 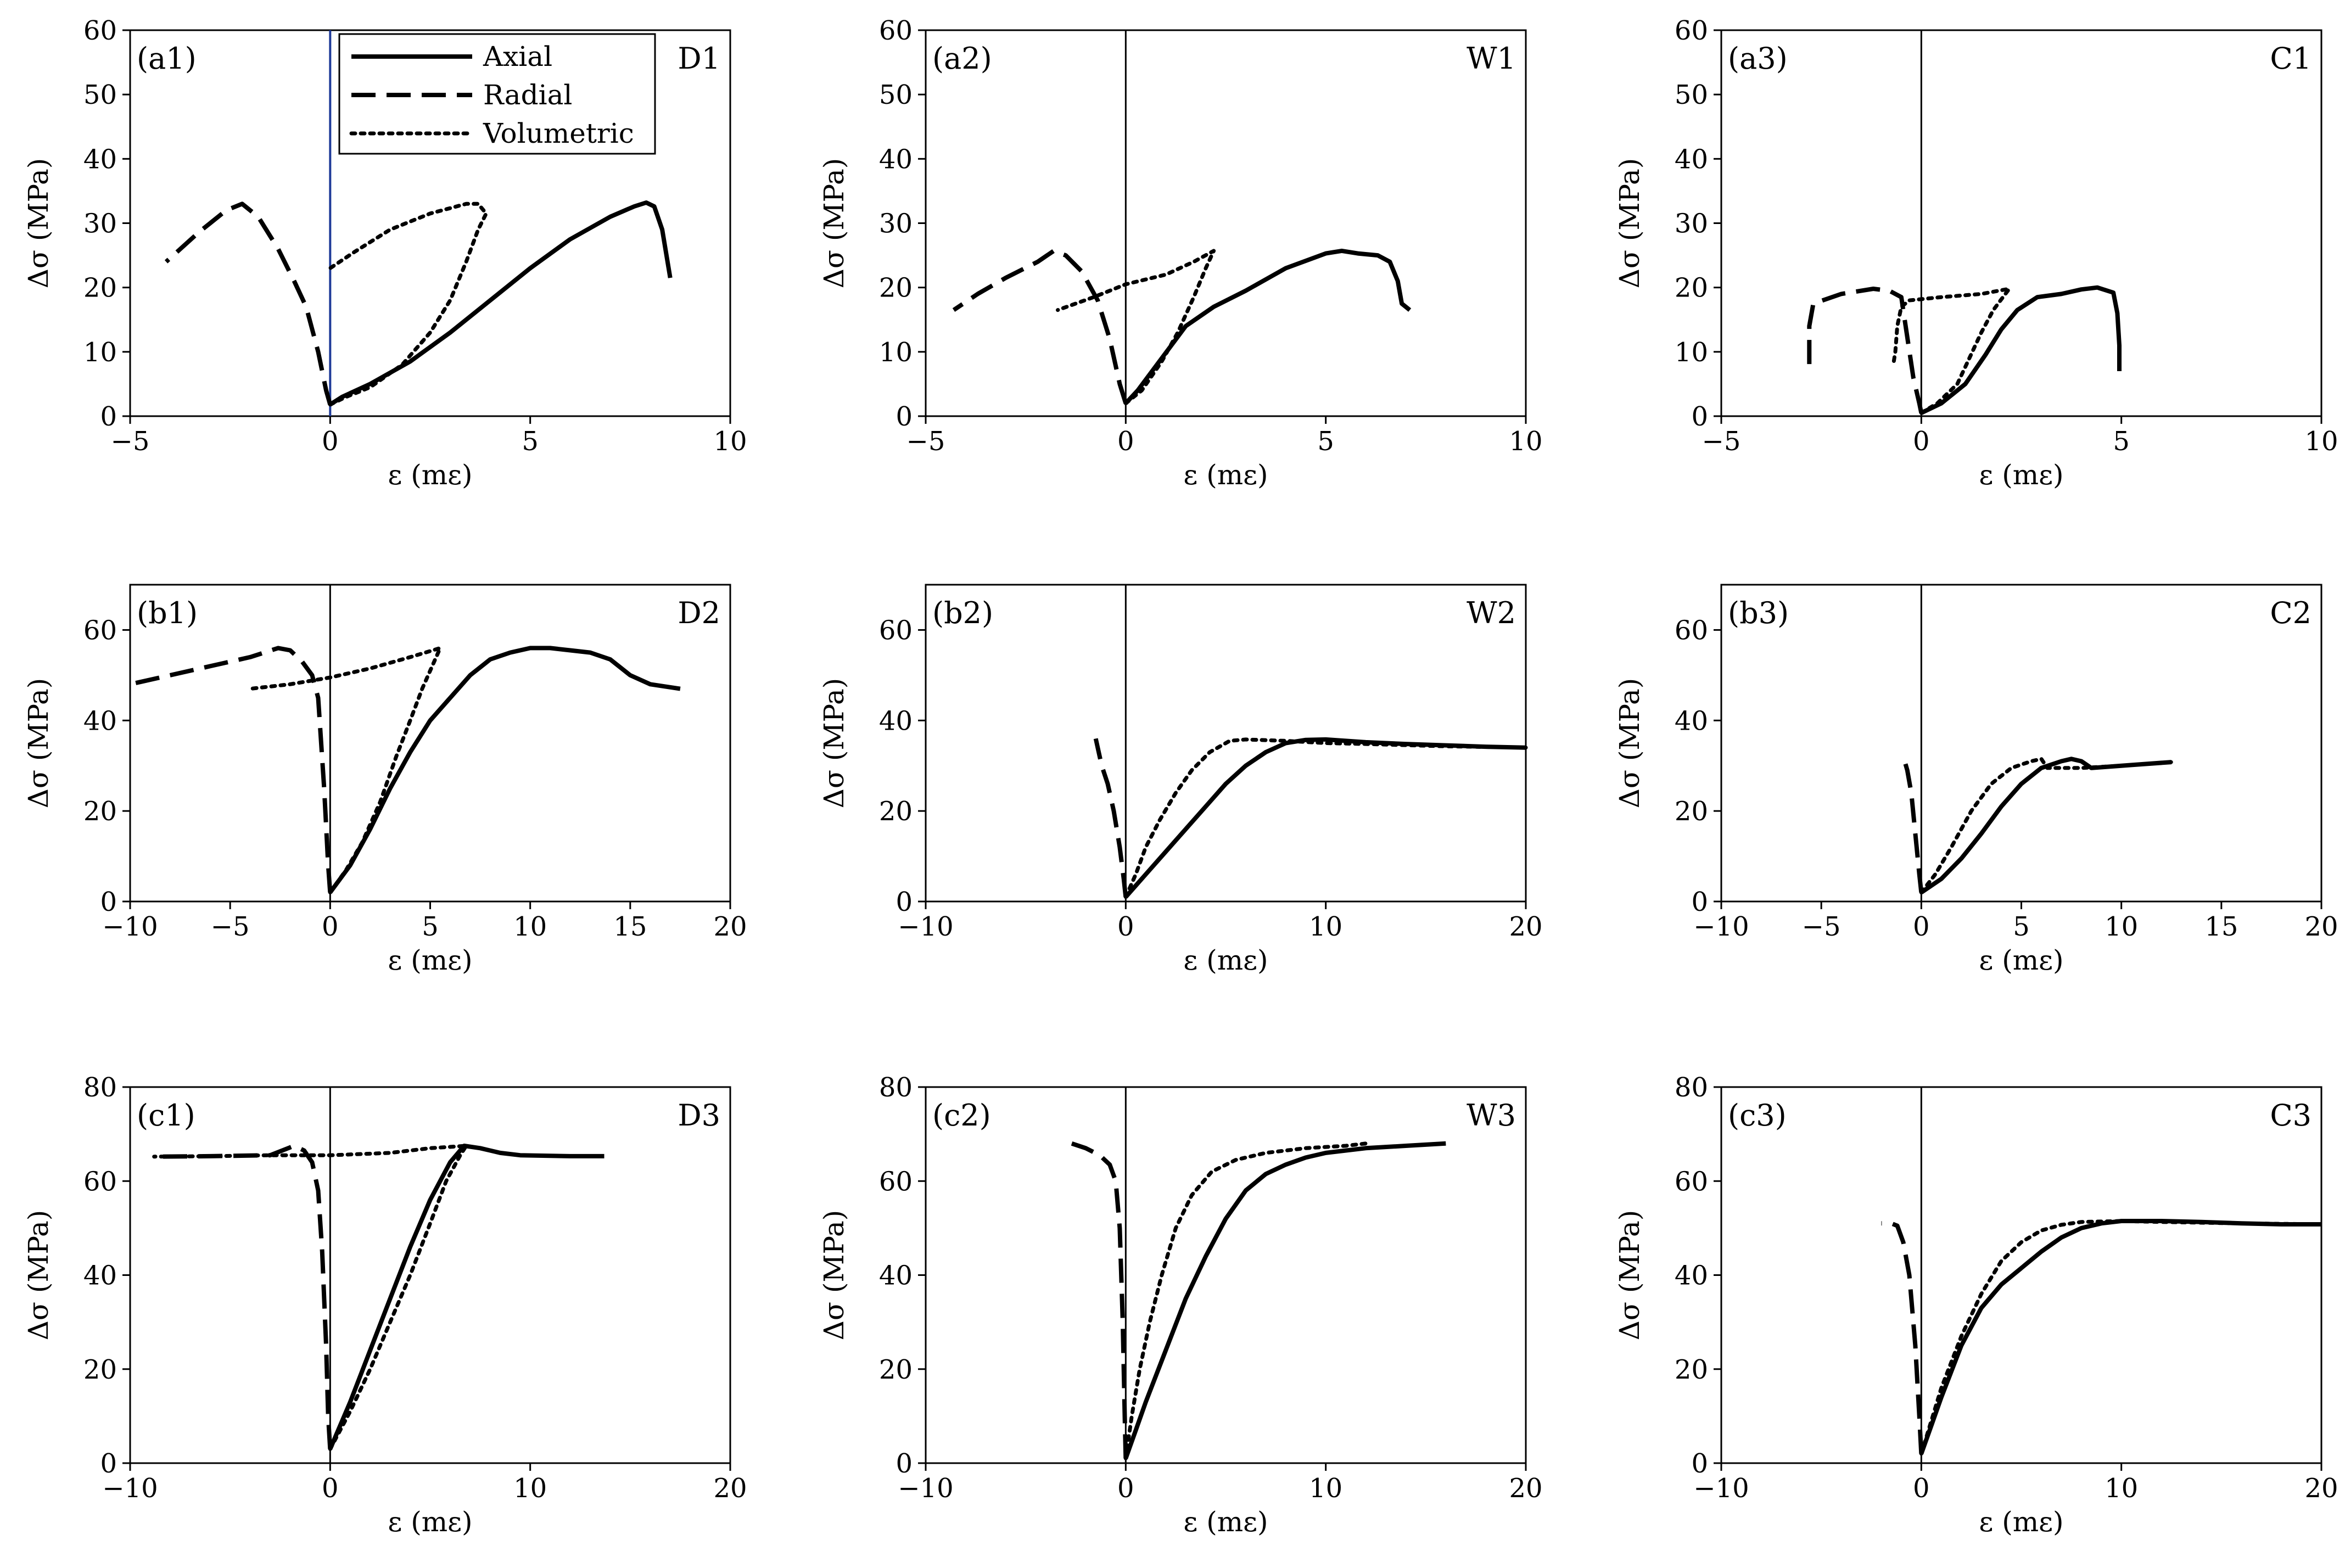 What do you see at coordinates (1757, 1115) in the screenshot?
I see `panel-label: (c3)` at bounding box center [1757, 1115].